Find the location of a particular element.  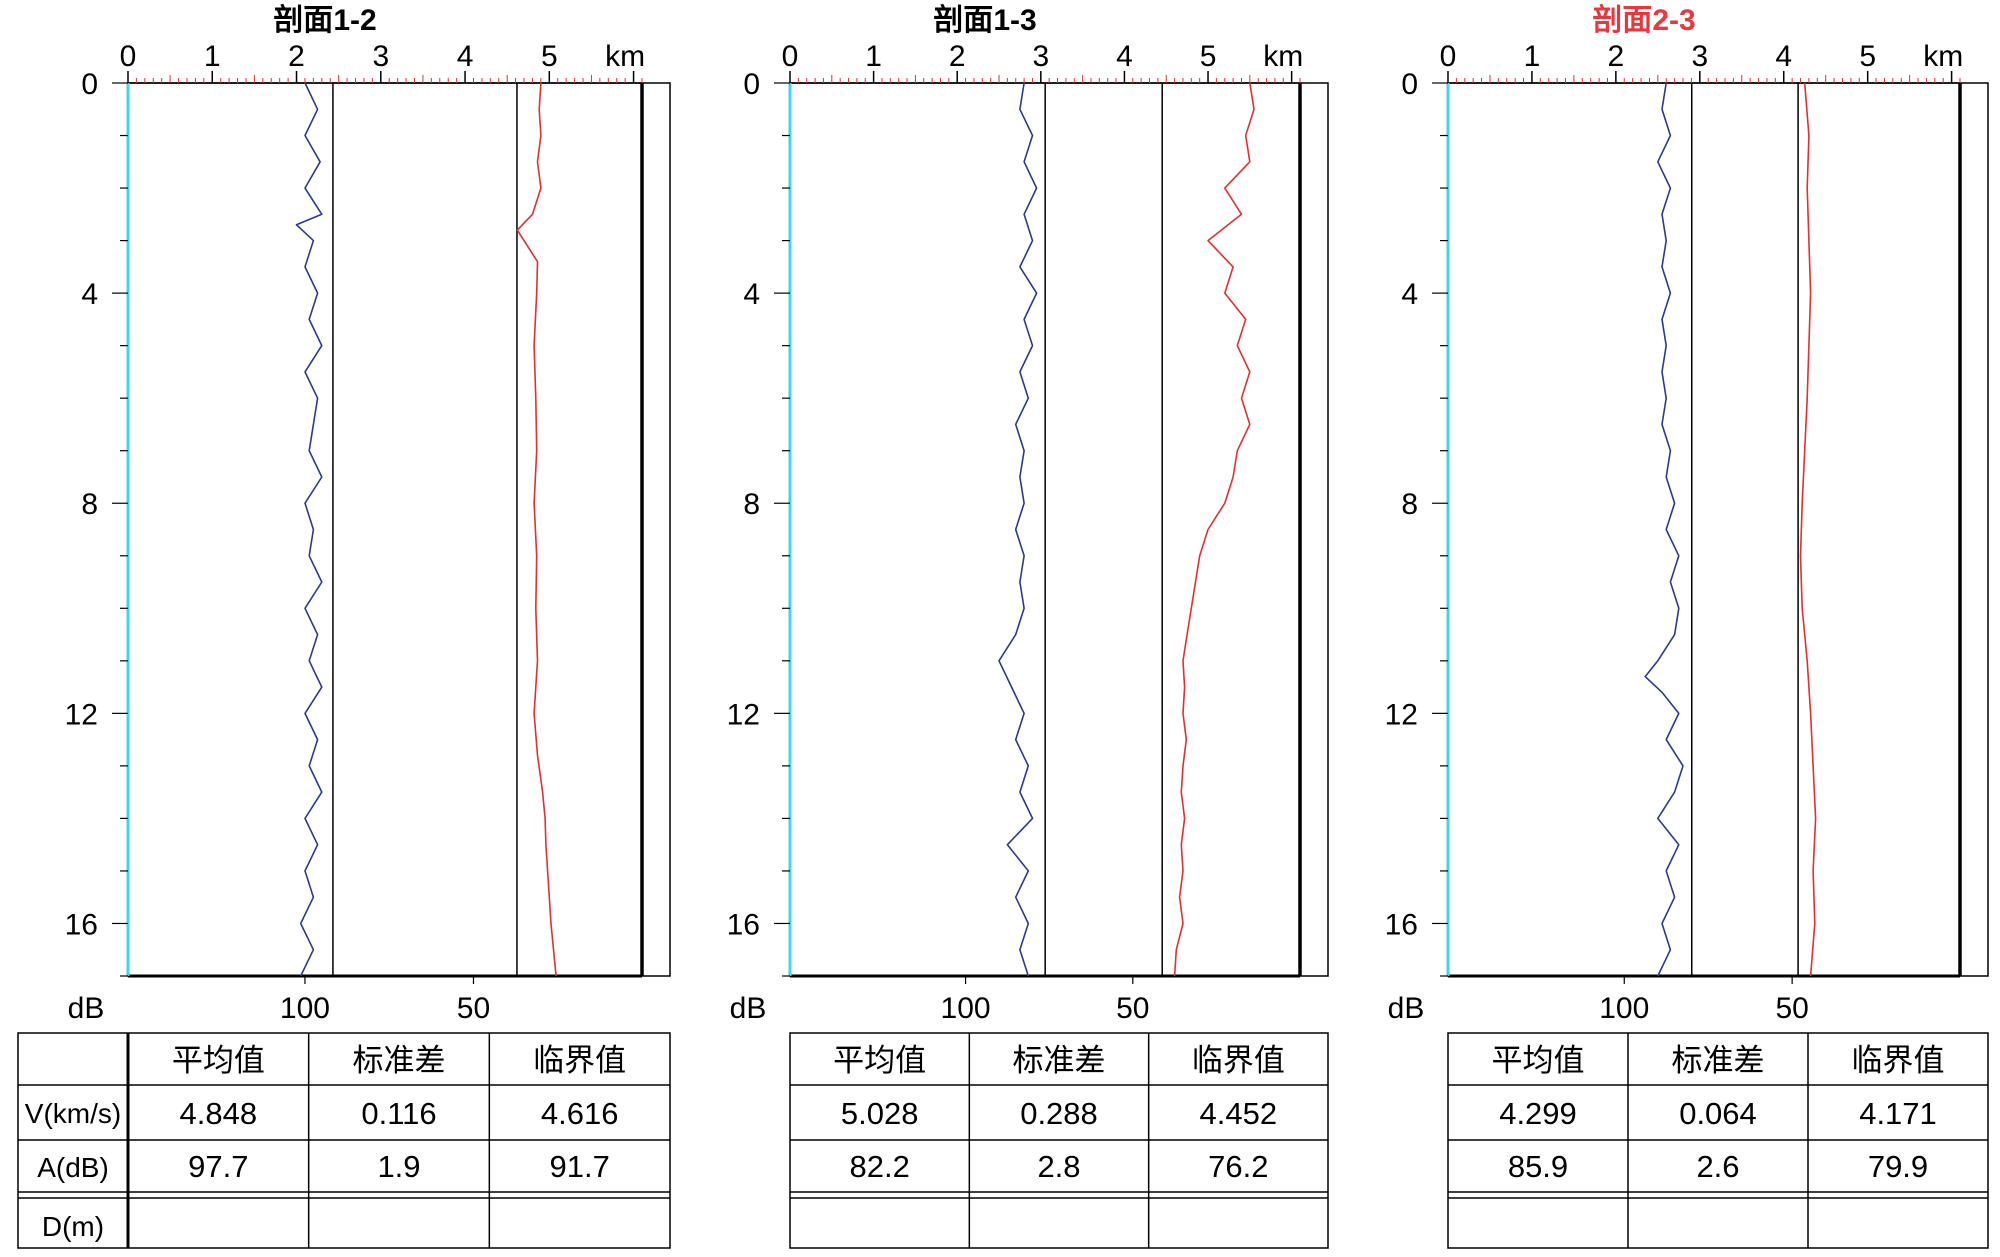

title-suffix: 1-2 is located at coordinates (354, 20).